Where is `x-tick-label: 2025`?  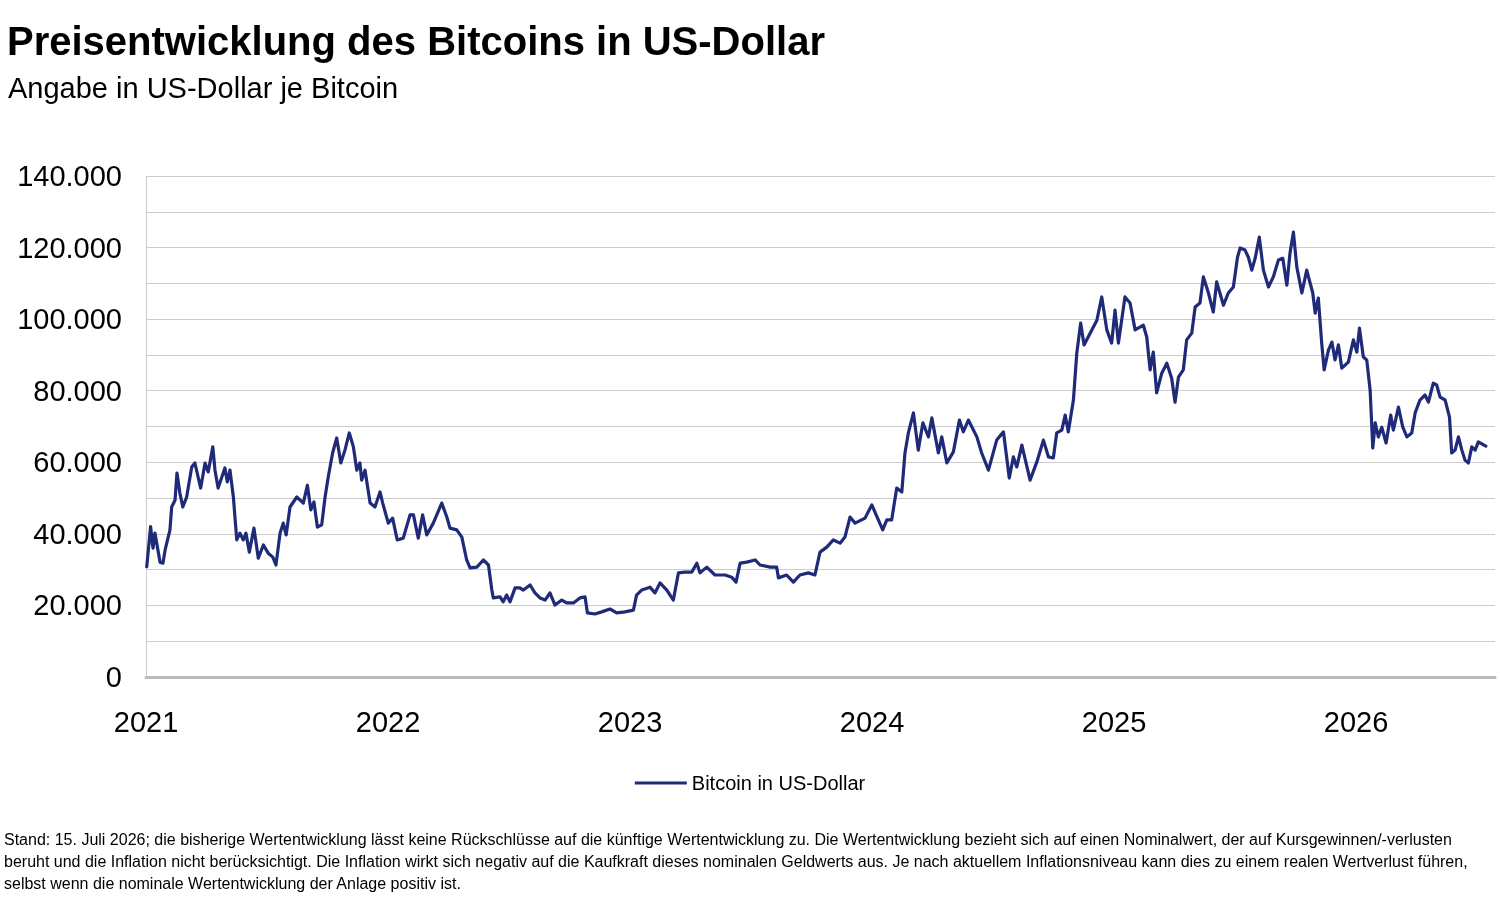 x-tick-label: 2025 is located at coordinates (1114, 721).